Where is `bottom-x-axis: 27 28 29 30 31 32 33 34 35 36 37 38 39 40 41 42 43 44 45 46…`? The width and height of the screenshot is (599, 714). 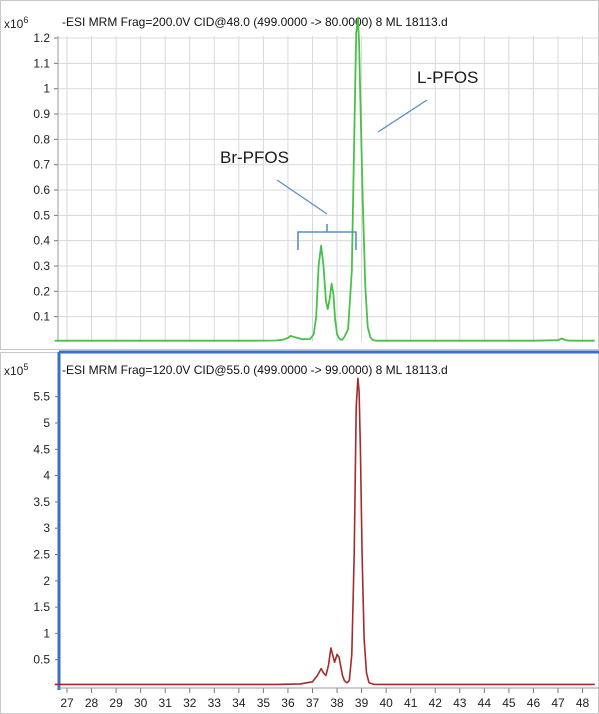 bottom-x-axis: 27 28 29 30 31 32 33 34 35 36 37 38 39 40 41 42 43 44 45 46… is located at coordinates (325, 699).